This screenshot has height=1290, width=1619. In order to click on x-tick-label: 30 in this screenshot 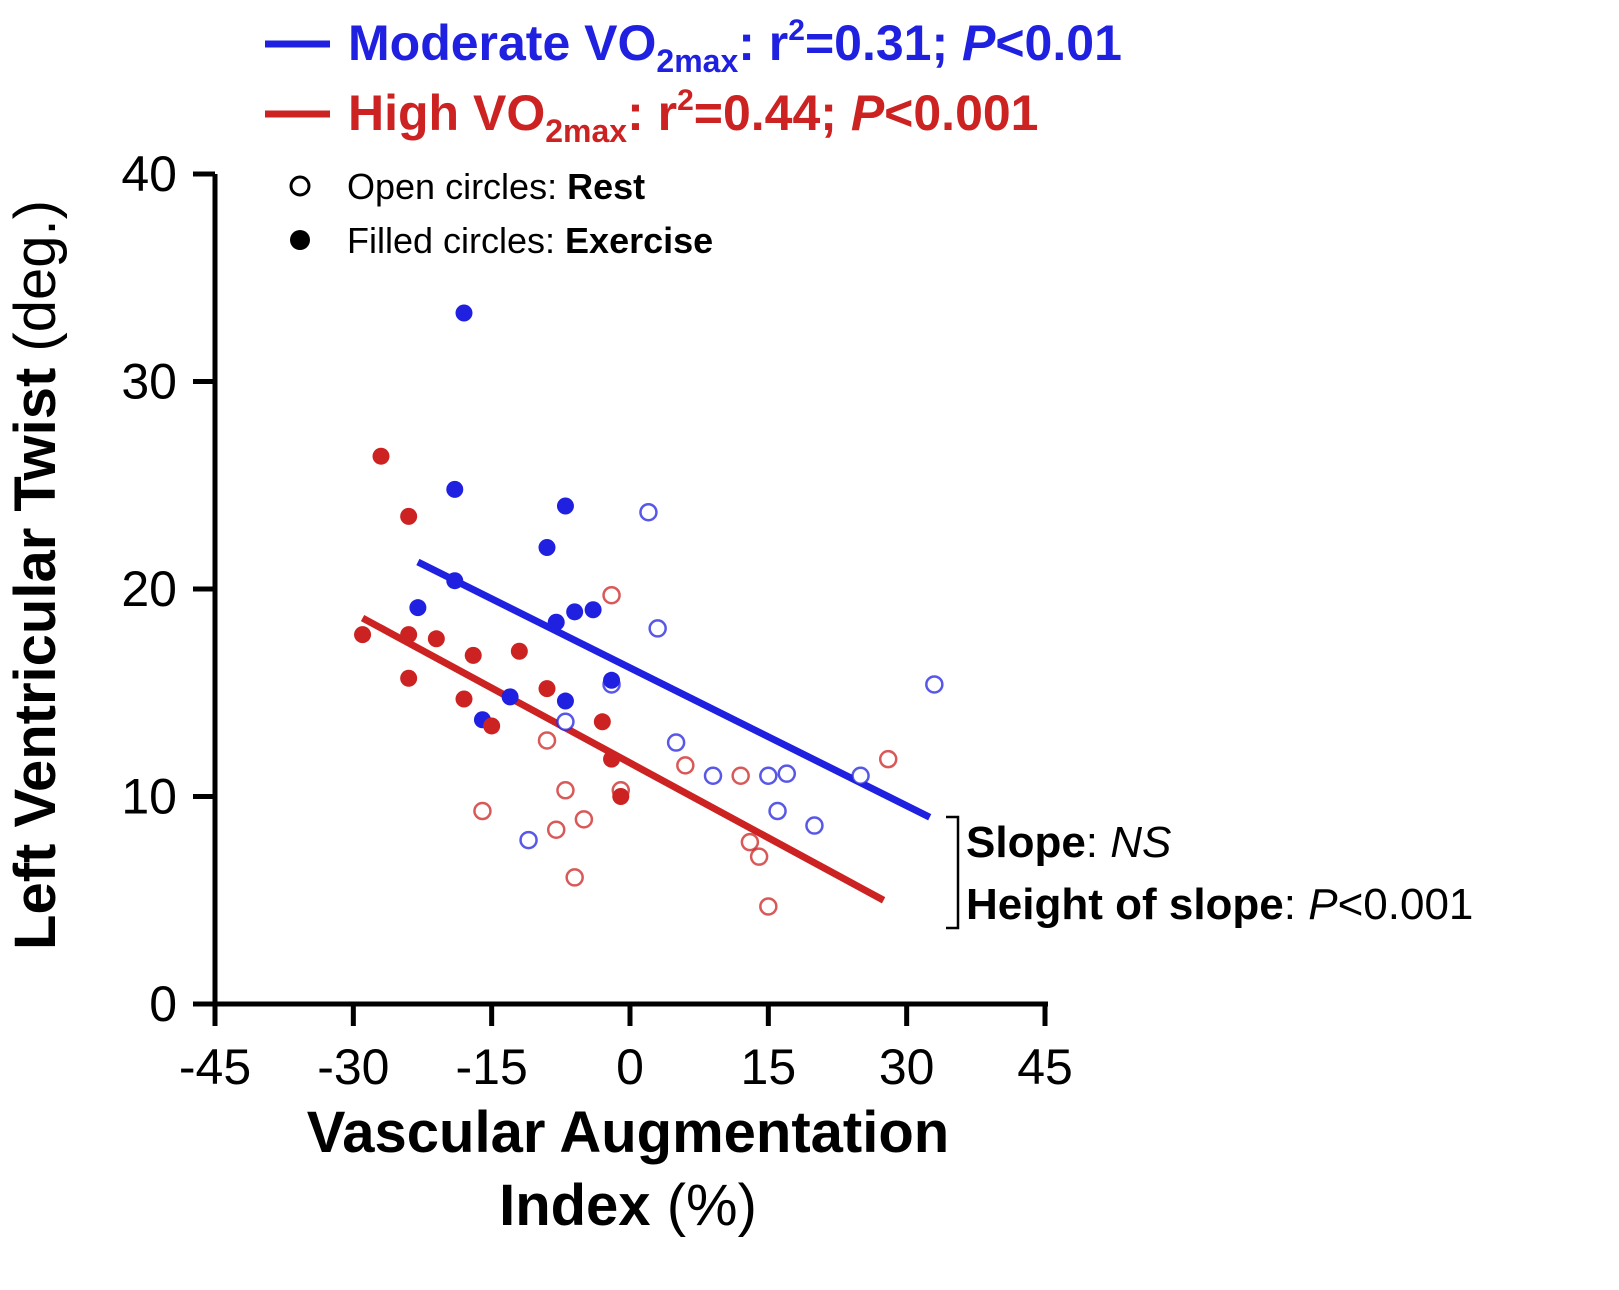, I will do `click(907, 1067)`.